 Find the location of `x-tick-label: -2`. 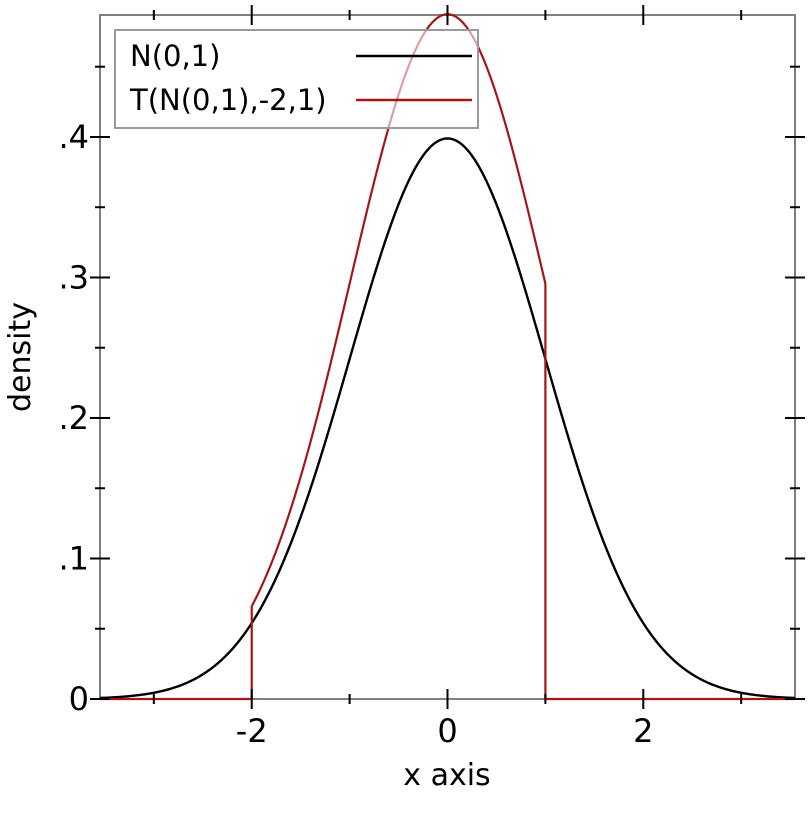

x-tick-label: -2 is located at coordinates (252, 731).